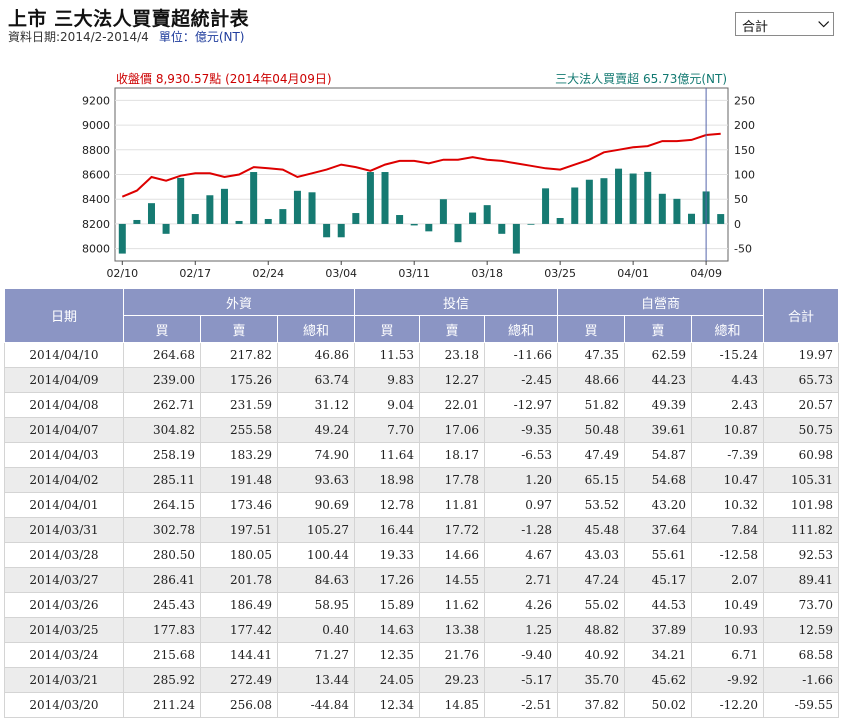 The width and height of the screenshot is (841, 724). What do you see at coordinates (727, 655) in the screenshot?
I see `value-cell: 6.71` at bounding box center [727, 655].